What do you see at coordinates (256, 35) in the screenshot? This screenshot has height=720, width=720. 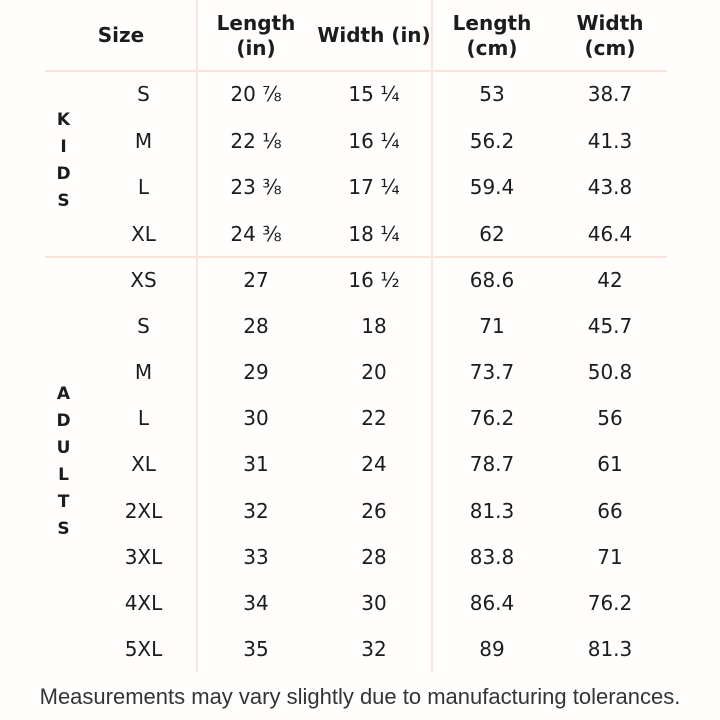 I see `header-length-in: Length (in)` at bounding box center [256, 35].